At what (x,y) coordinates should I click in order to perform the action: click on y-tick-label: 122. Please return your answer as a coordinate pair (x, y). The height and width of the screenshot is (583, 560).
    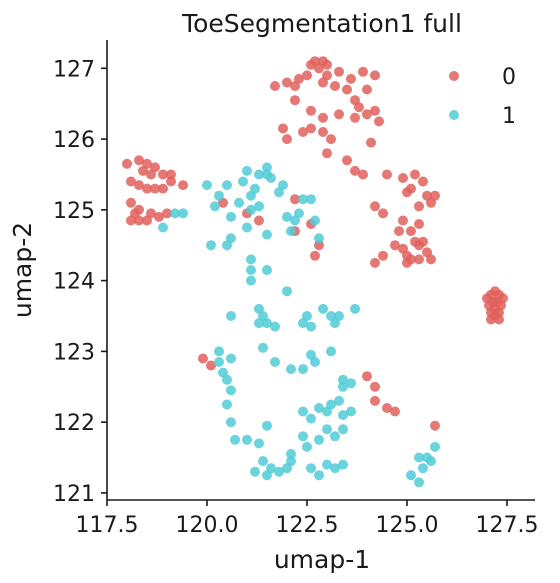
    Looking at the image, I should click on (74, 423).